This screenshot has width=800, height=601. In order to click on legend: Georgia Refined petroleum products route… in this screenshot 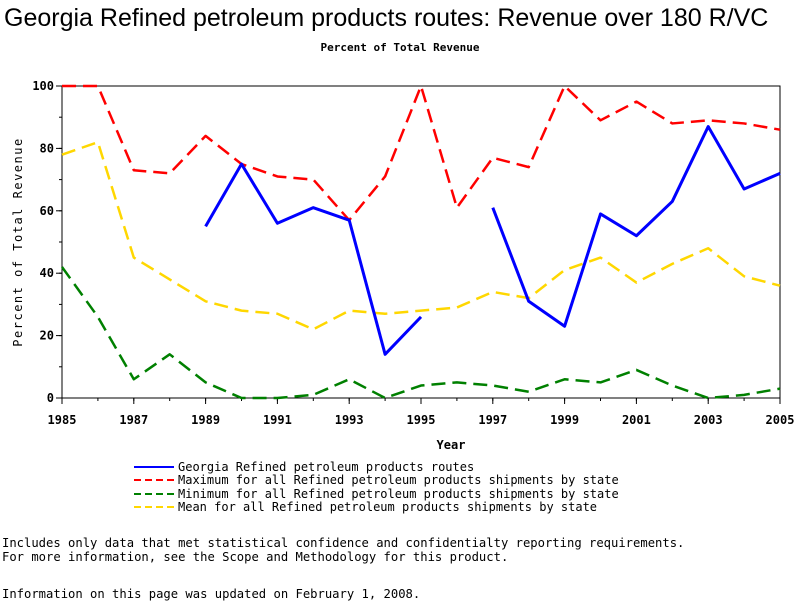, I will do `click(376, 487)`.